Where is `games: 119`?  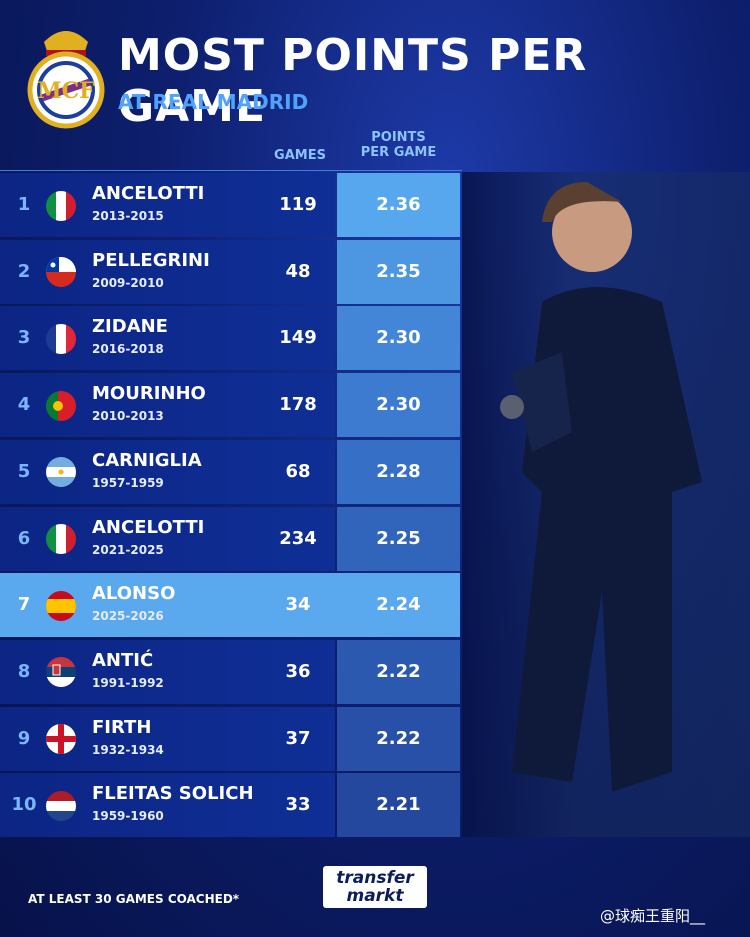 games: 119 is located at coordinates (298, 204).